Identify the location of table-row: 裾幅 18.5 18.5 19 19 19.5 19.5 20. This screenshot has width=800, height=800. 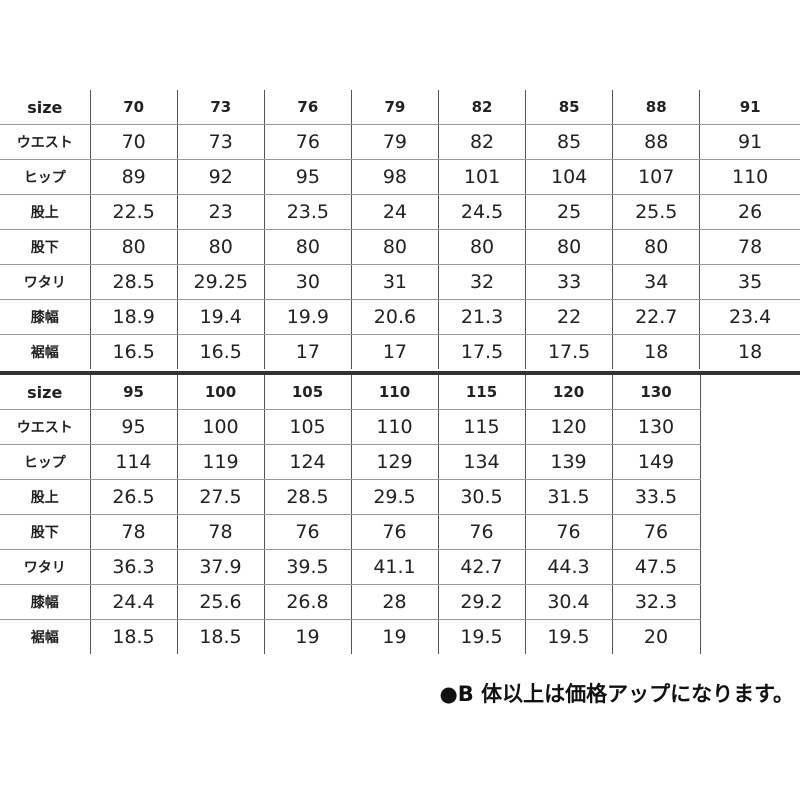
(350, 636).